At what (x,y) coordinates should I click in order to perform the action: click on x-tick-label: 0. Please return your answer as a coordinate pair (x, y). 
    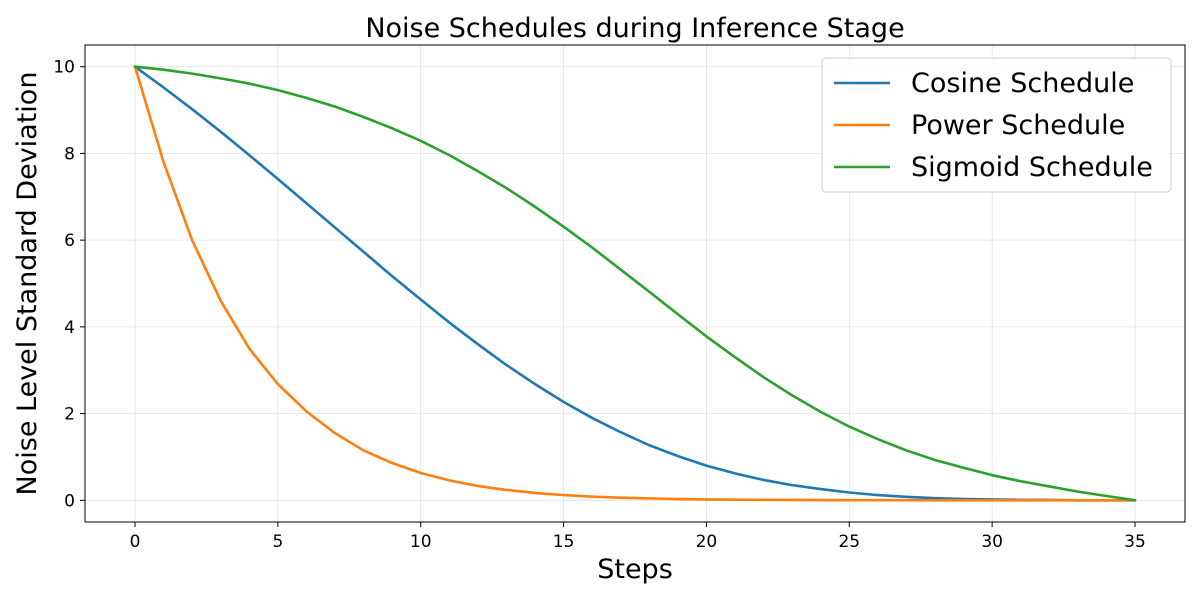
    Looking at the image, I should click on (135, 542).